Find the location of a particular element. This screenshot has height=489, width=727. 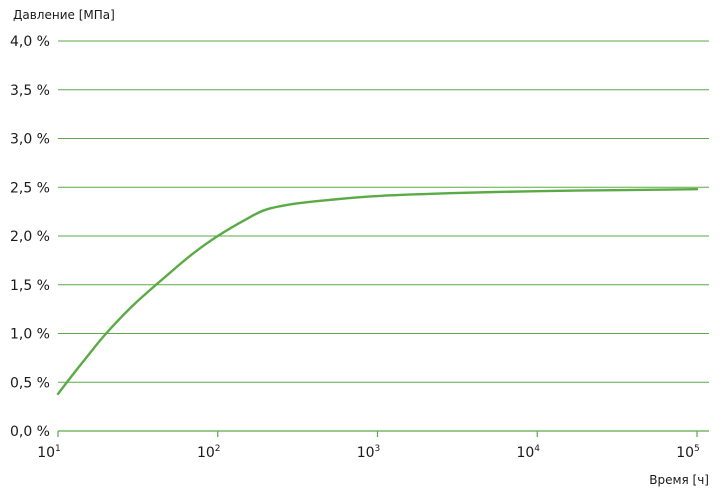

x-tick-label-2: 103 is located at coordinates (369, 452).